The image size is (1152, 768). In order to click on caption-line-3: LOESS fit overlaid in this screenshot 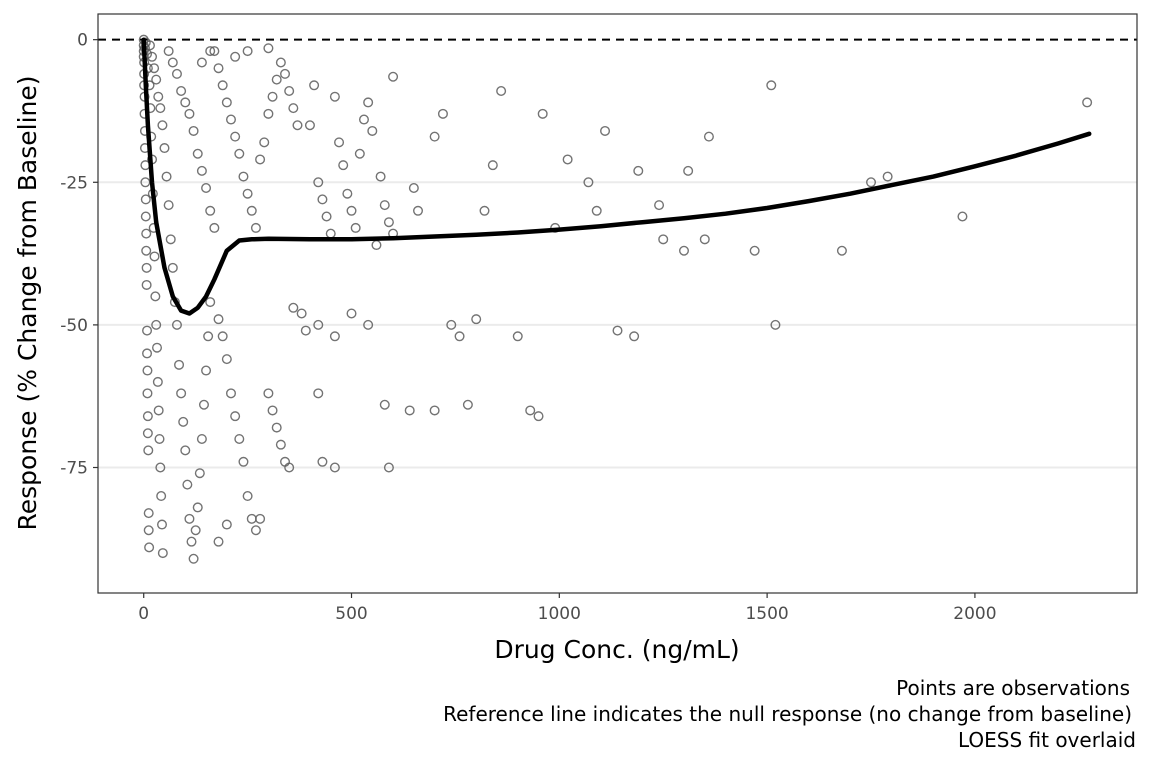, I will do `click(1046, 740)`.